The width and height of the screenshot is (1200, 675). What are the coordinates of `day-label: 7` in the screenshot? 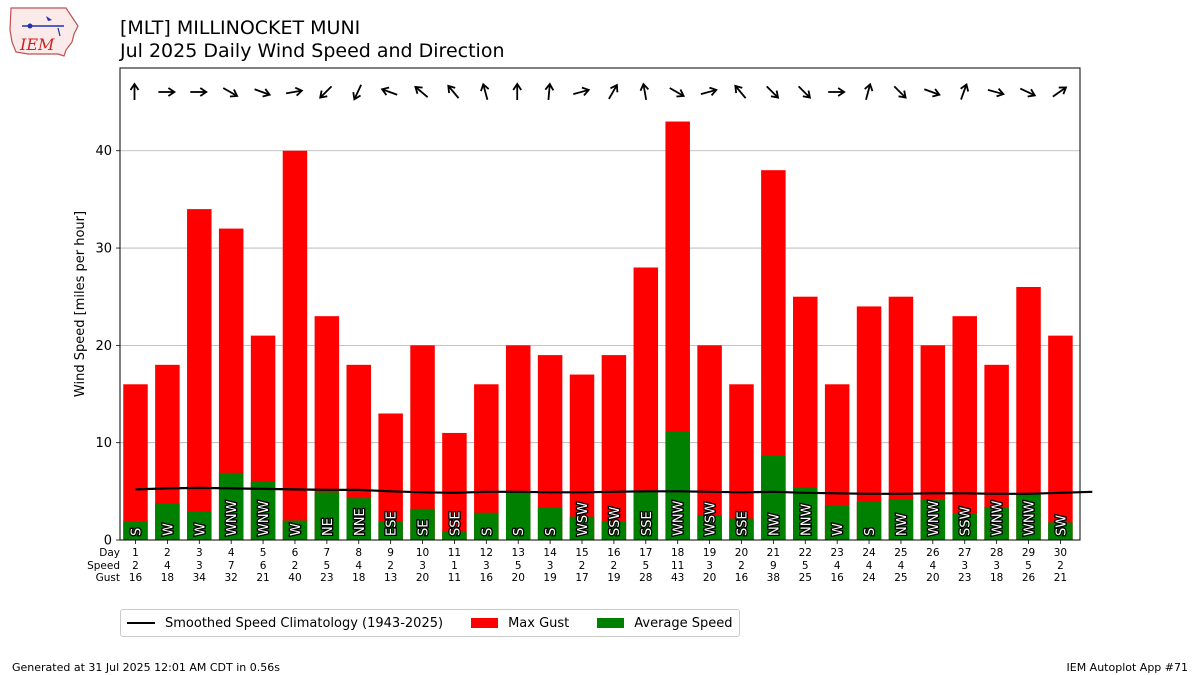 It's located at (327, 553).